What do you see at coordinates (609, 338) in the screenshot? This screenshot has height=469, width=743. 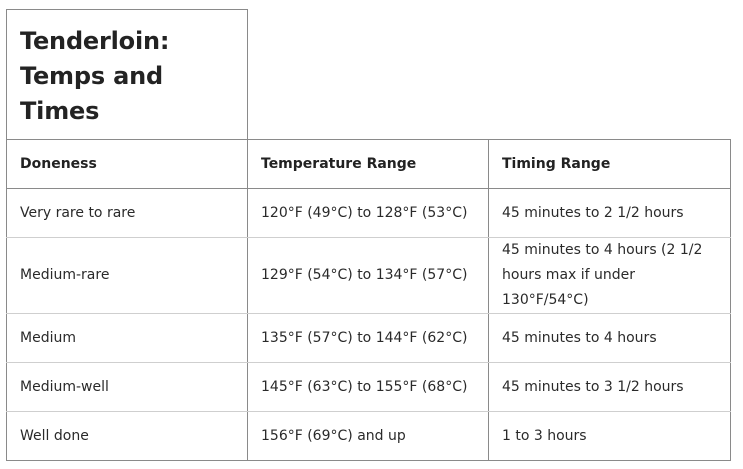 I see `timing-cell: 45 minutes to 4 hours` at bounding box center [609, 338].